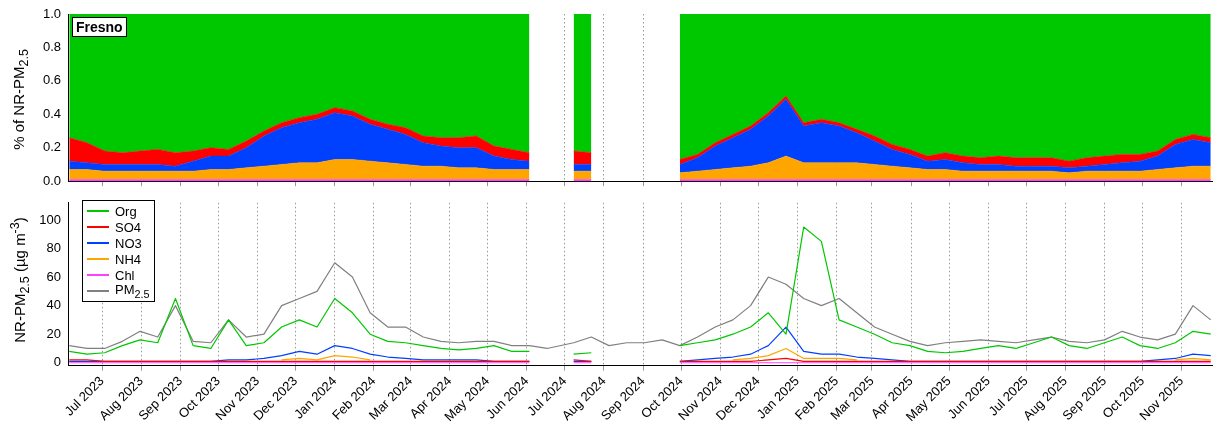 This screenshot has height=428, width=1214. Describe the element at coordinates (50, 219) in the screenshot. I see `y-tick-label: 100` at that location.